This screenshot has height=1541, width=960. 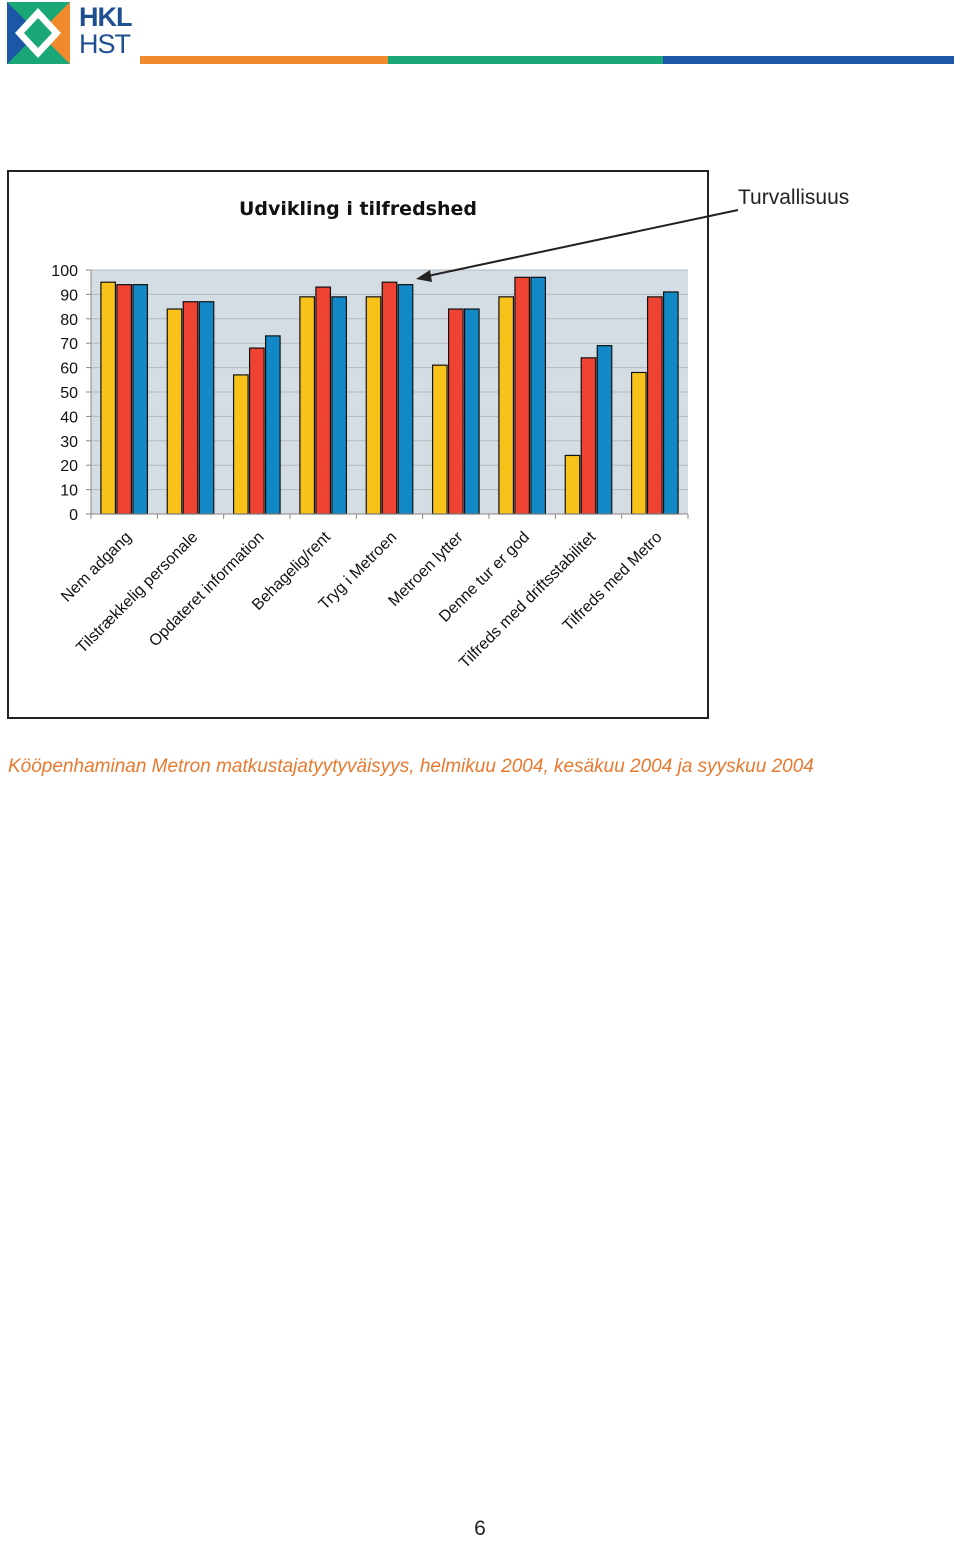 What do you see at coordinates (358, 209) in the screenshot?
I see `chart-title: Udvikling i tilfredshed` at bounding box center [358, 209].